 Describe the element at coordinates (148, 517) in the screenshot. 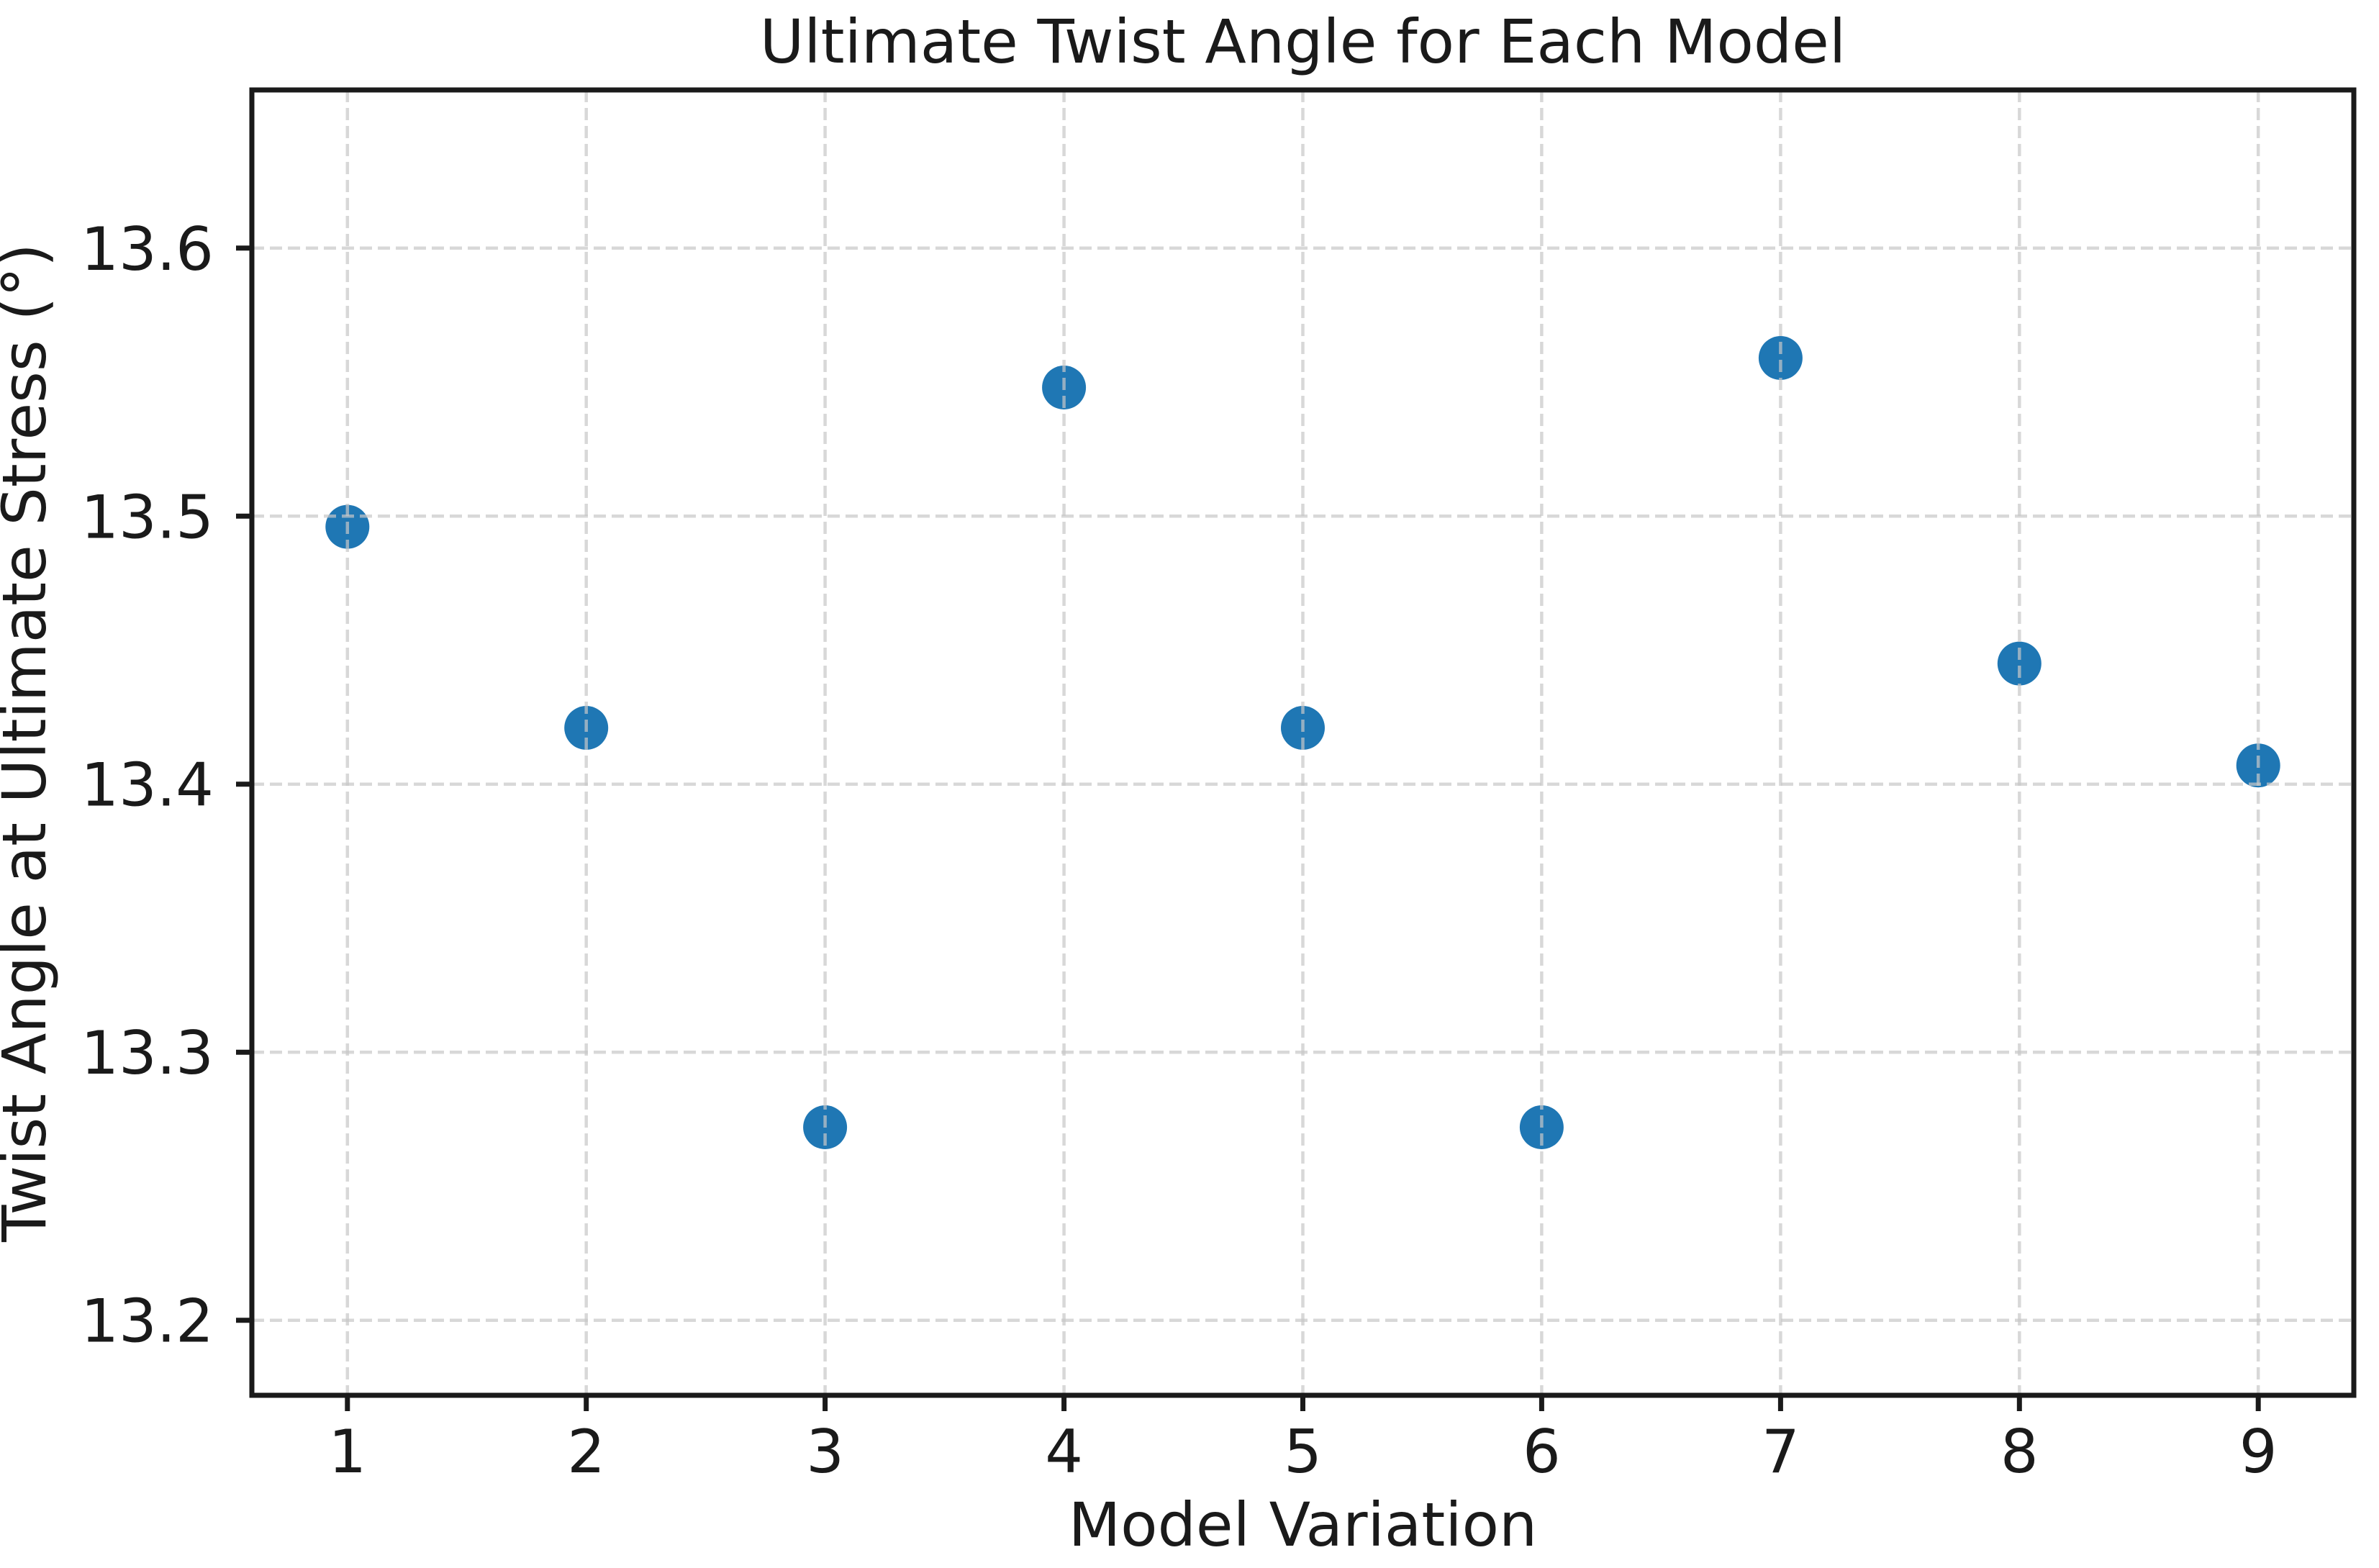

I see `y-tick-label: 13.5` at that location.